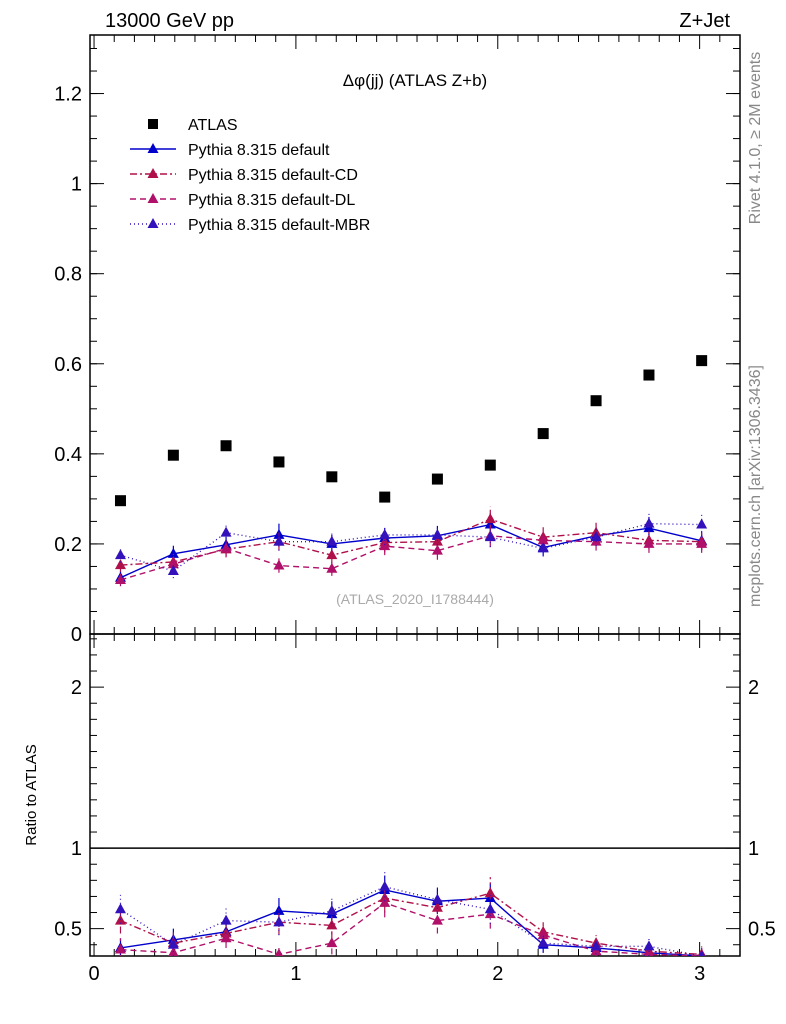 This screenshot has width=786, height=1024. What do you see at coordinates (213, 125) in the screenshot?
I see `legend-label-data: ATLAS` at bounding box center [213, 125].